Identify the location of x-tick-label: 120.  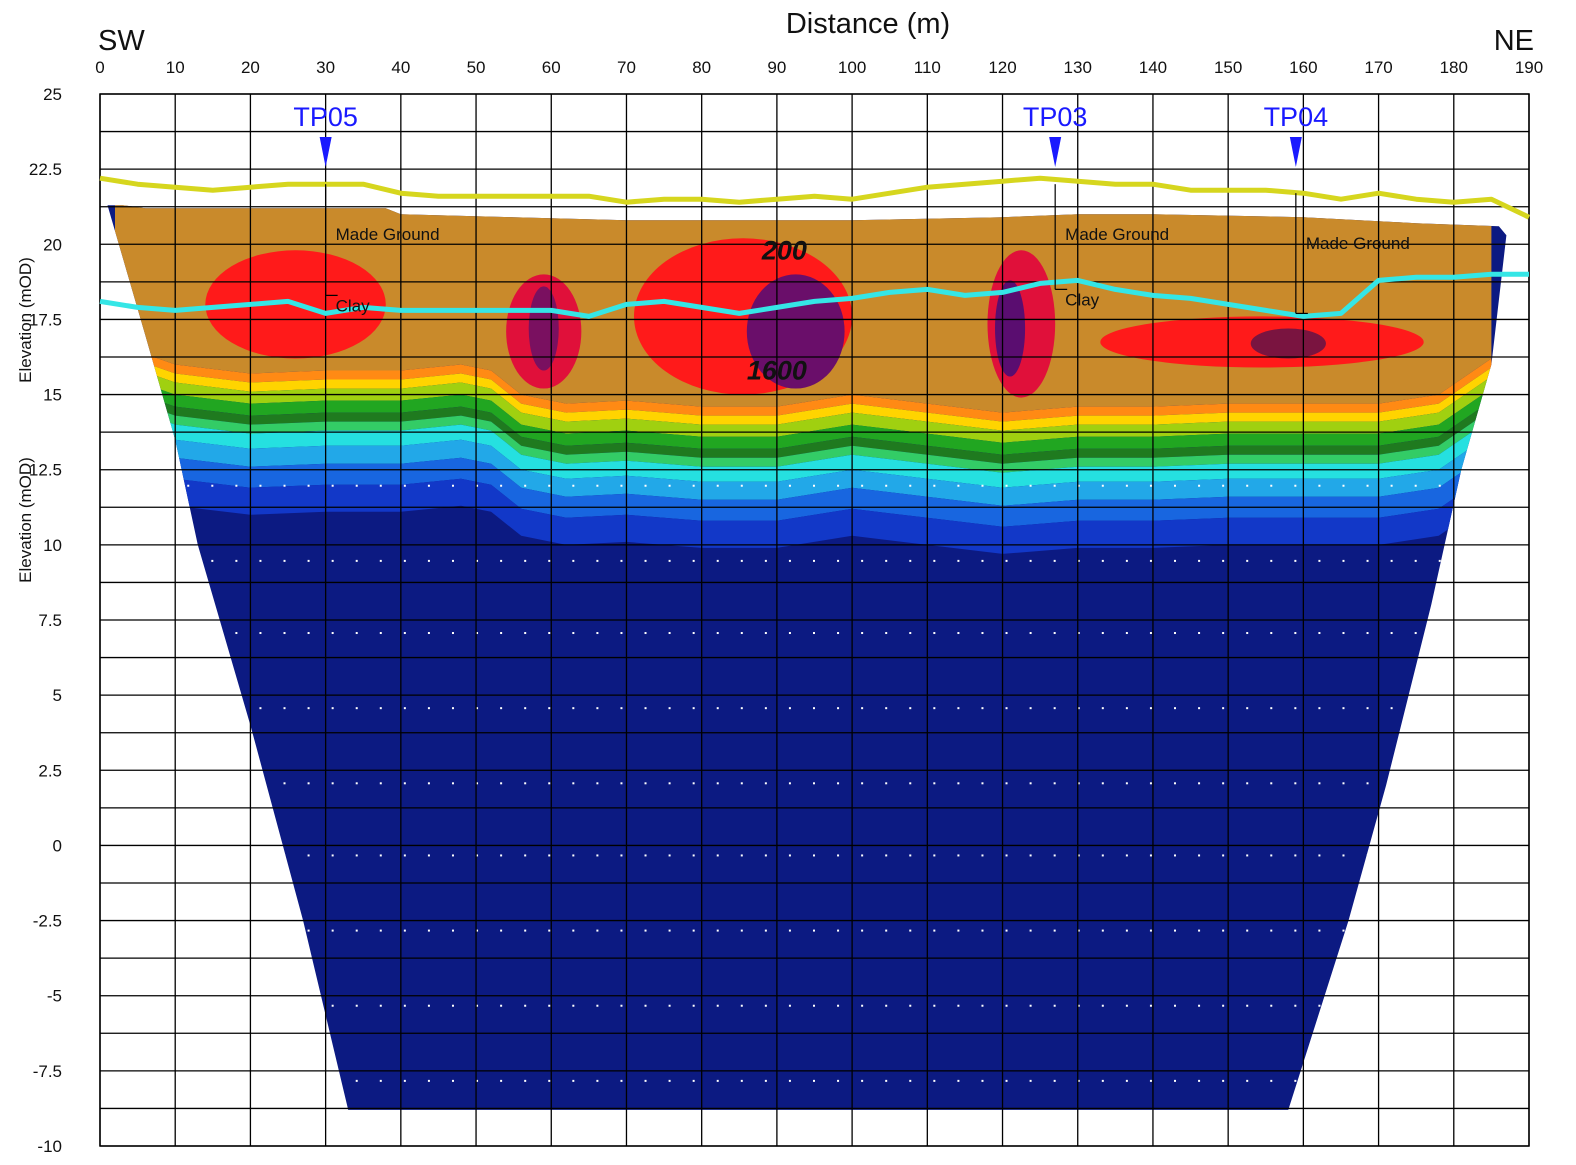
(1002, 67).